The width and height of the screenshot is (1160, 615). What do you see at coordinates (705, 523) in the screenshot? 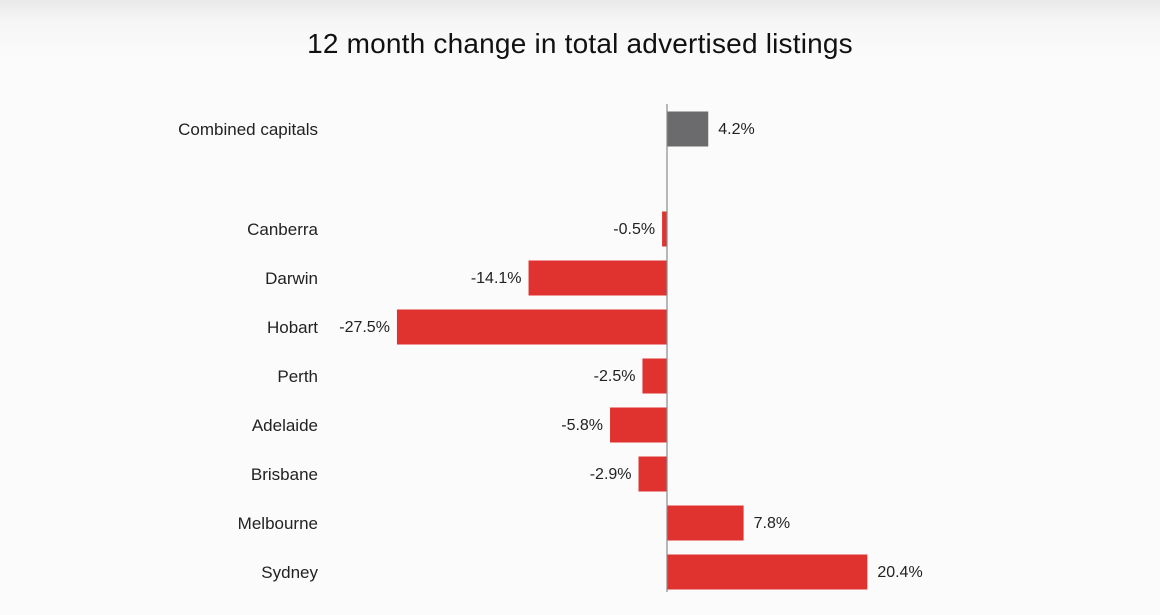
I see `bar-melbourne` at bounding box center [705, 523].